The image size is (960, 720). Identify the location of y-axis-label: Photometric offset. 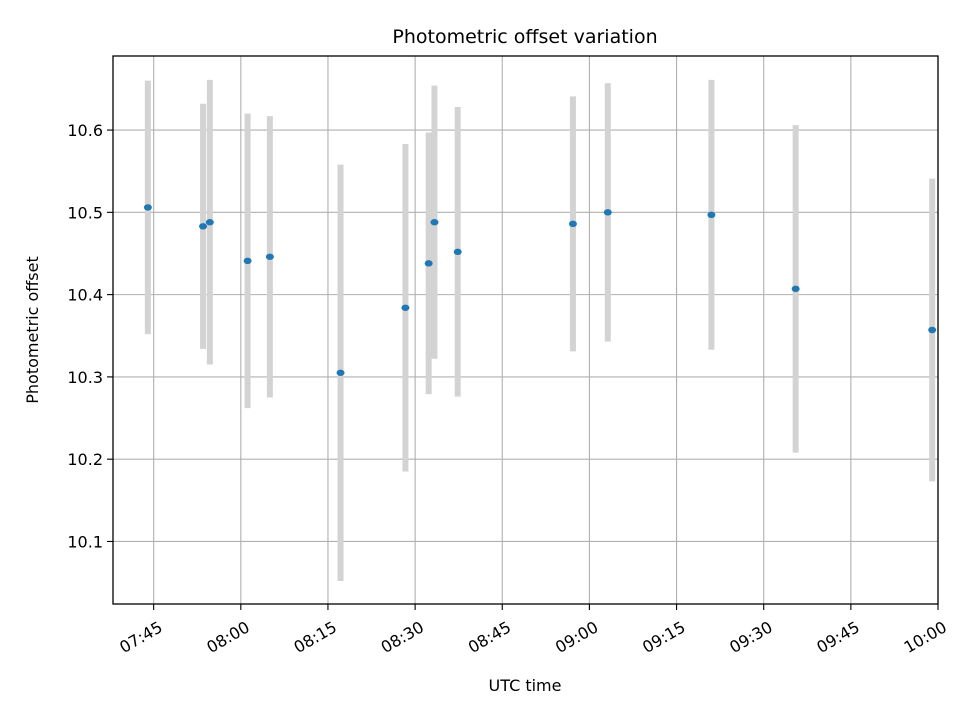
(32, 330).